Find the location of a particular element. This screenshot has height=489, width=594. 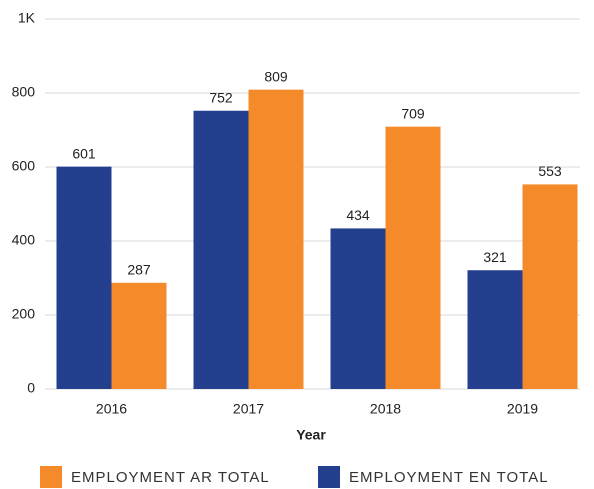

x-tick-label: 2017 is located at coordinates (248, 409).